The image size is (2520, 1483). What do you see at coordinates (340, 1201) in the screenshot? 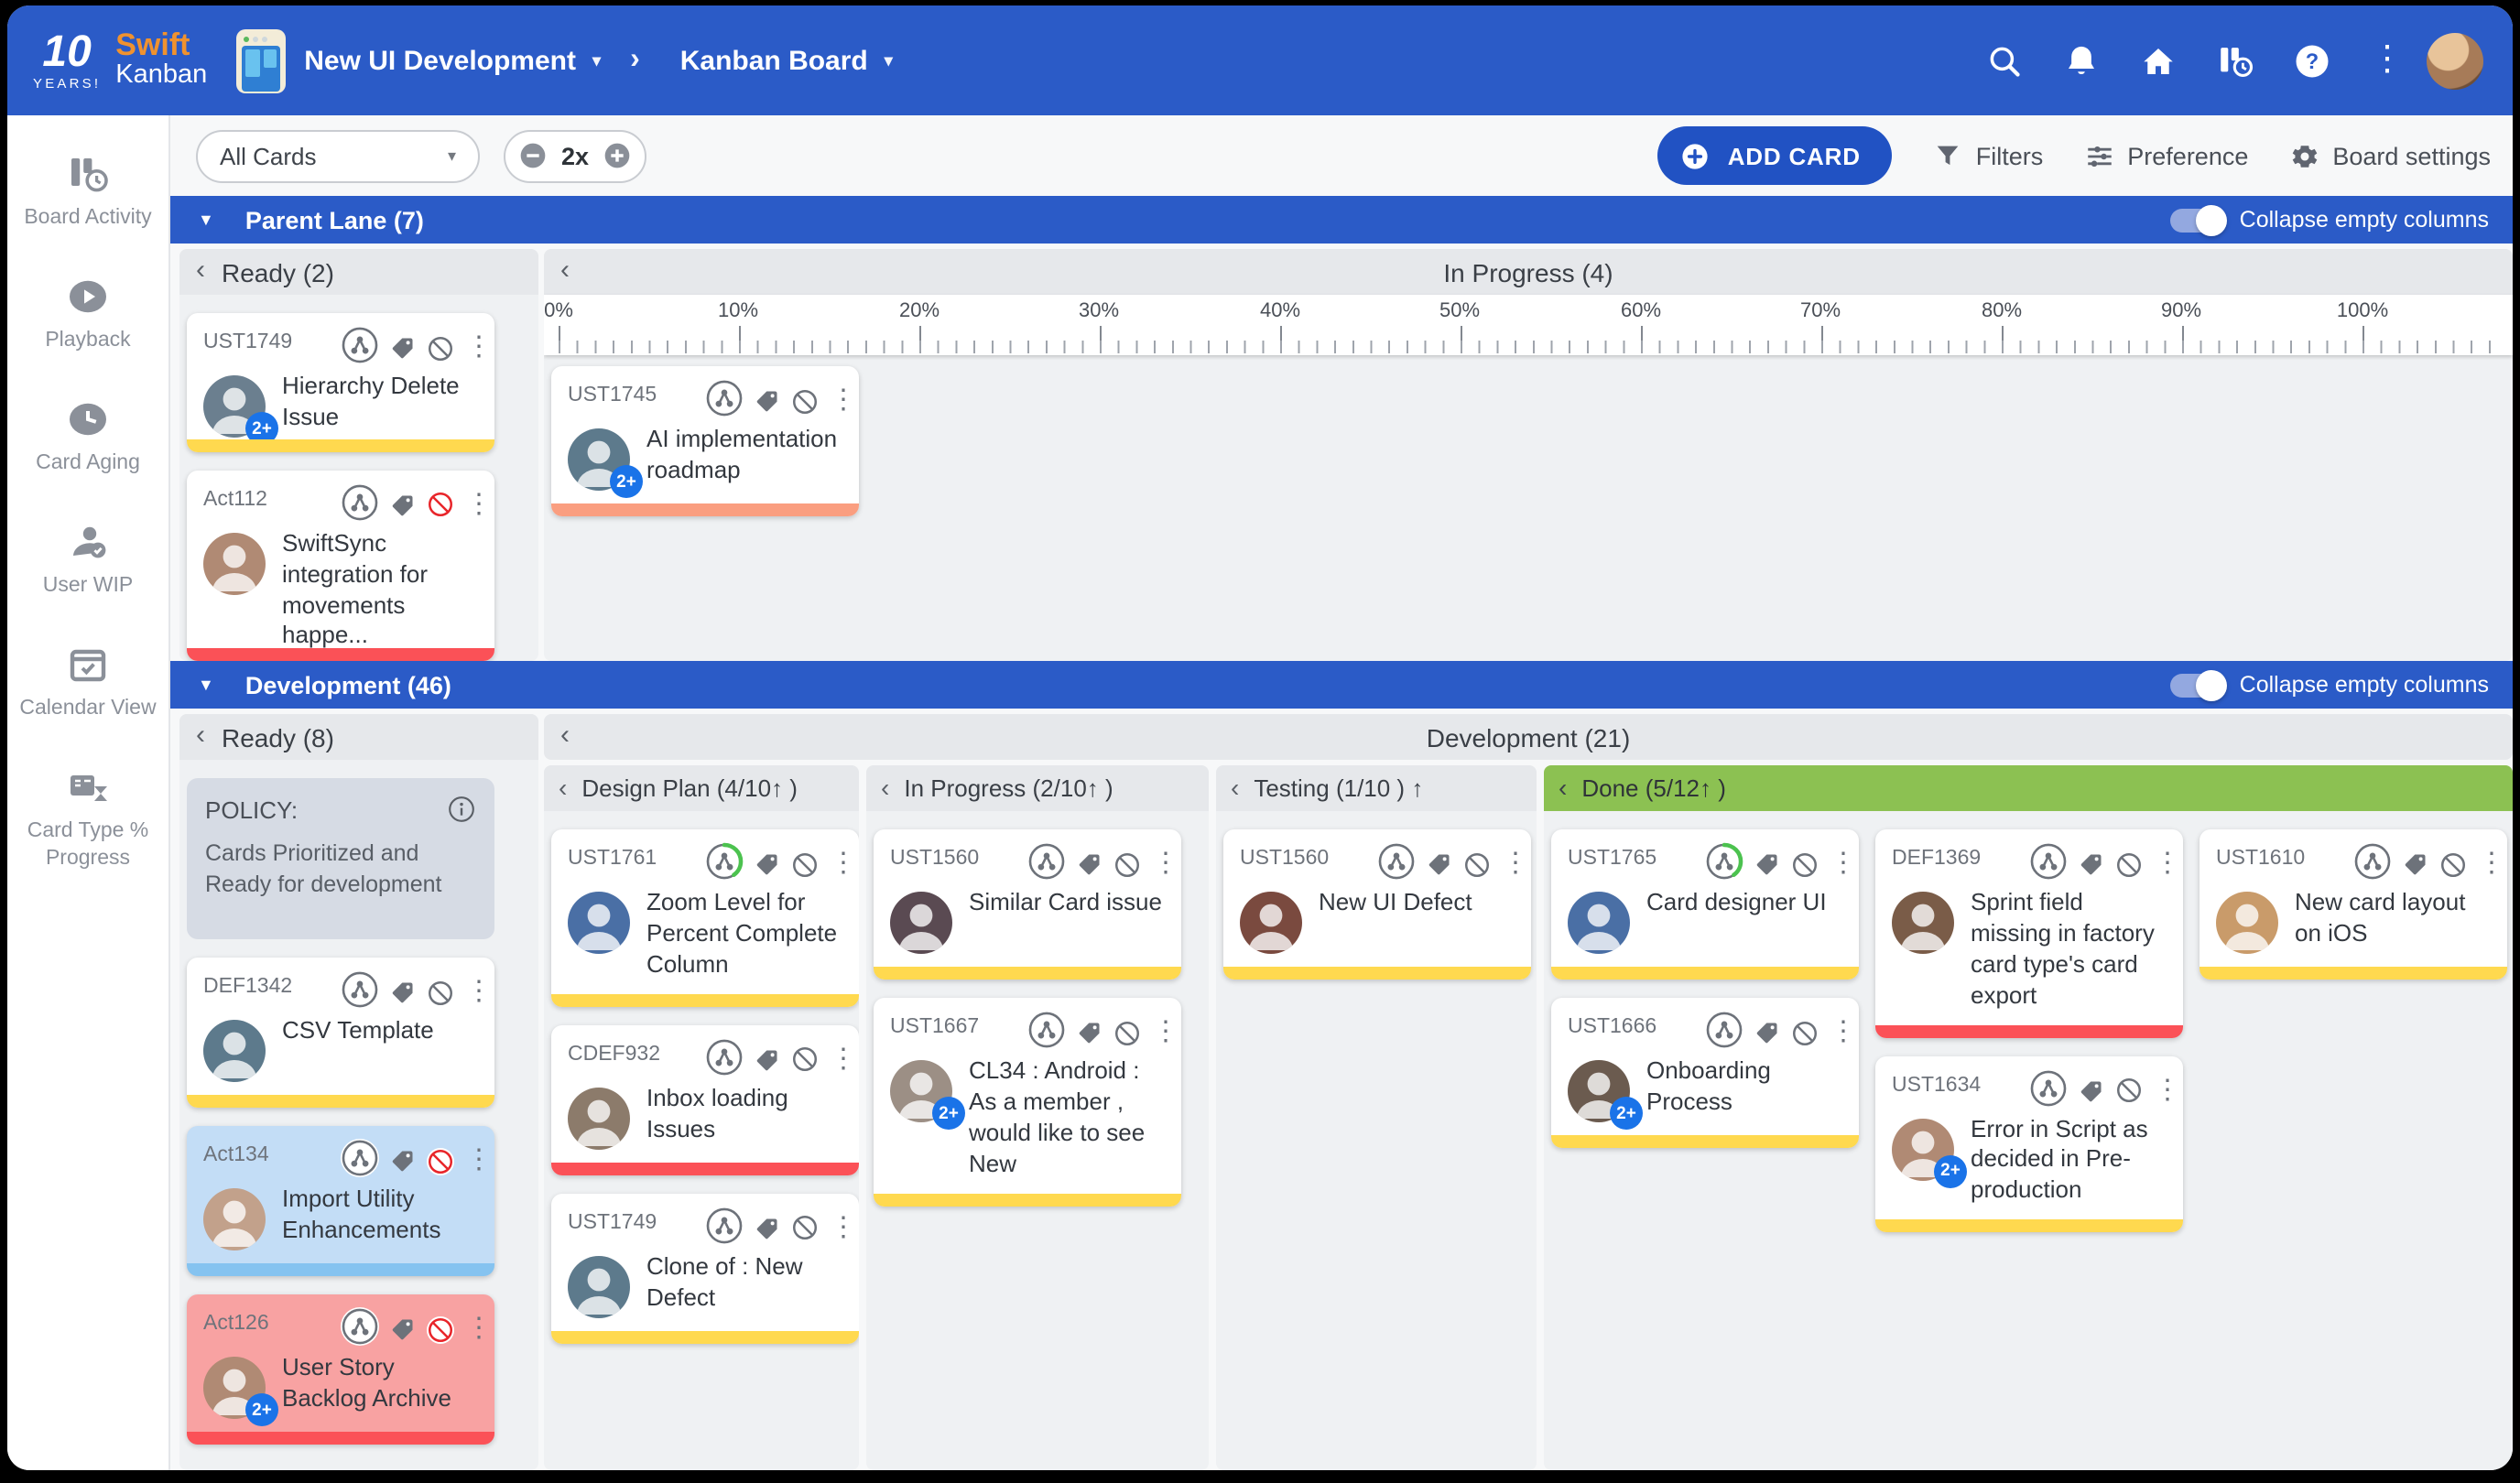
I see `kanban-card: Act134 ⋮ Import Utility Enhancements` at bounding box center [340, 1201].